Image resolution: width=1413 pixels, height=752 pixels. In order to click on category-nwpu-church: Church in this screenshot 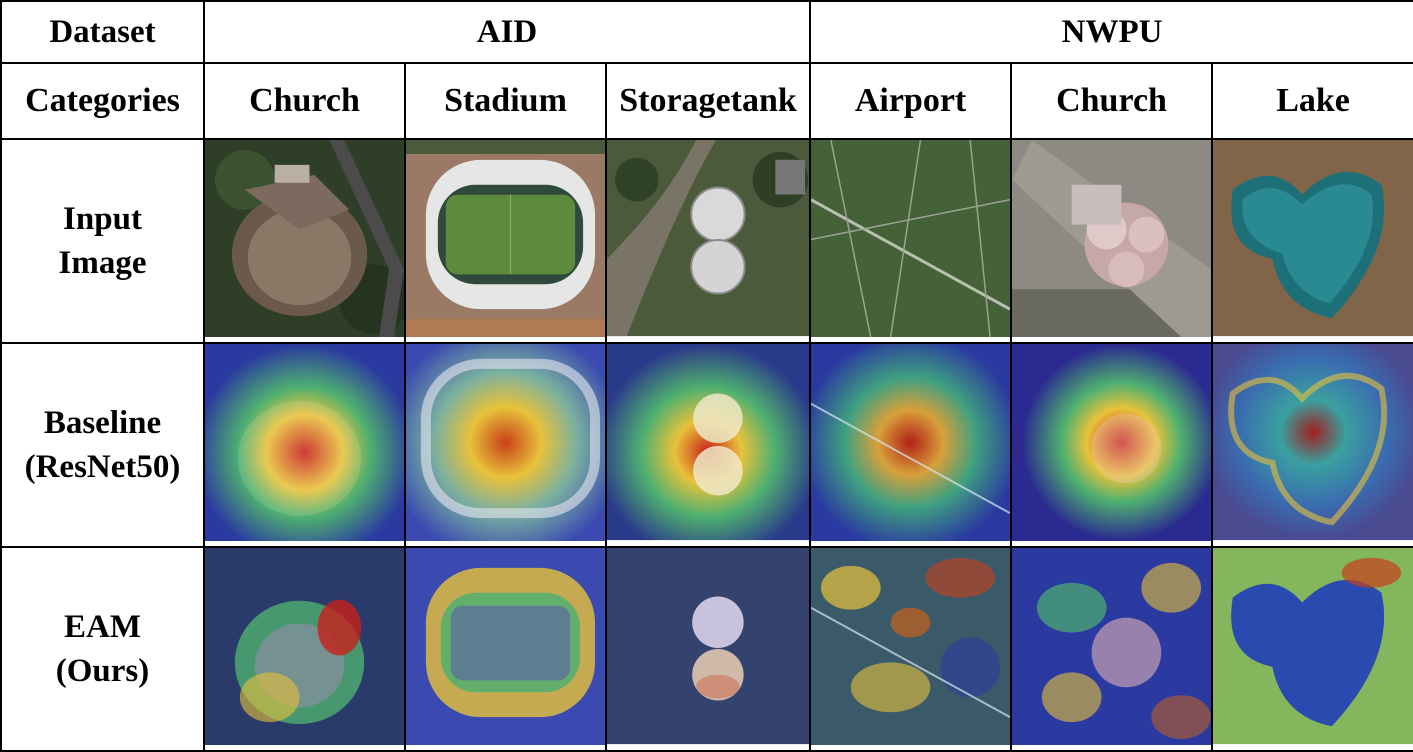, I will do `click(1112, 101)`.